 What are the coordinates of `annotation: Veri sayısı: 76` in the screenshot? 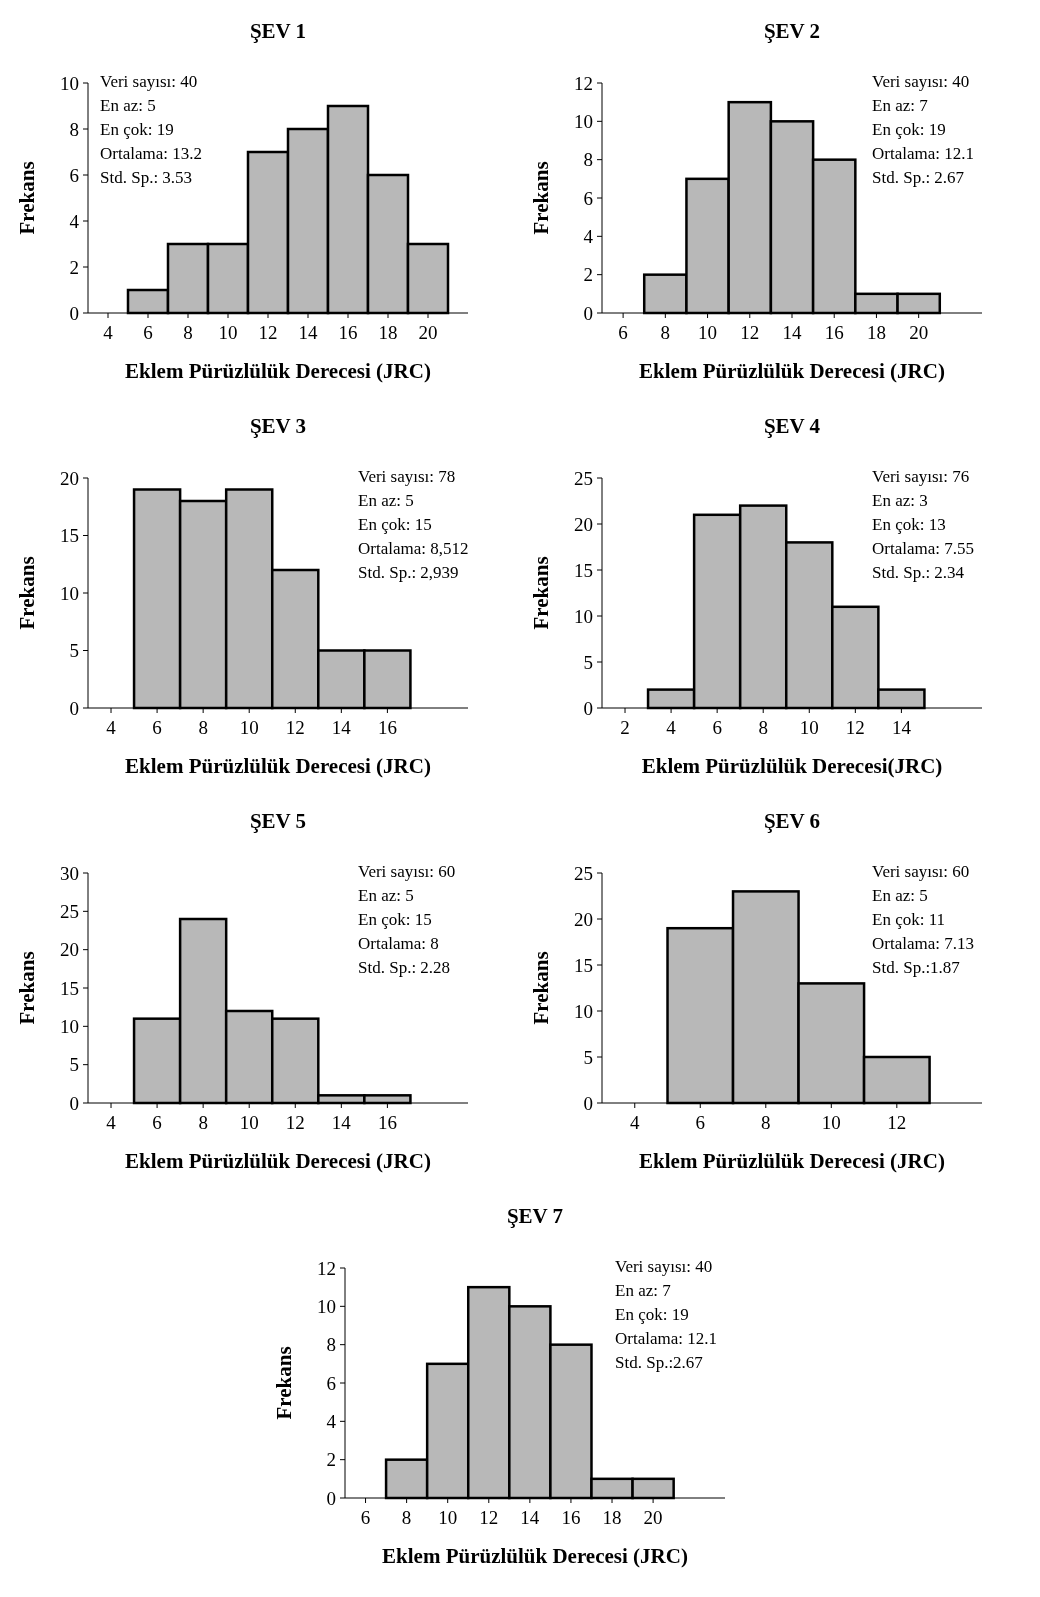 It's located at (921, 476).